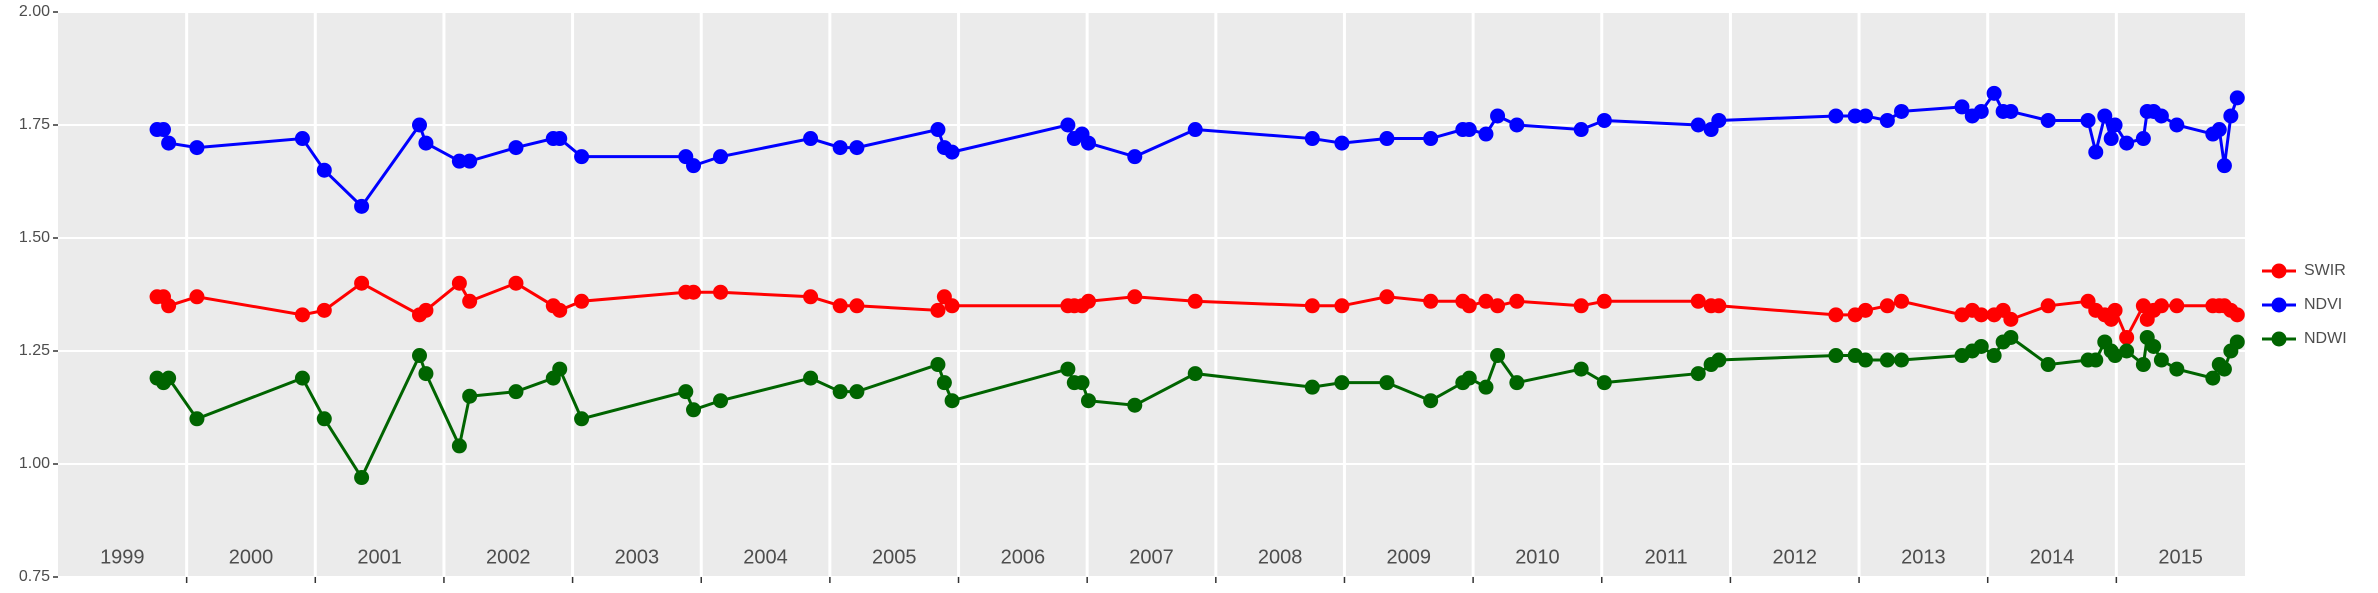 This screenshot has width=2378, height=593. What do you see at coordinates (765, 557) in the screenshot?
I see `year-label: 2004` at bounding box center [765, 557].